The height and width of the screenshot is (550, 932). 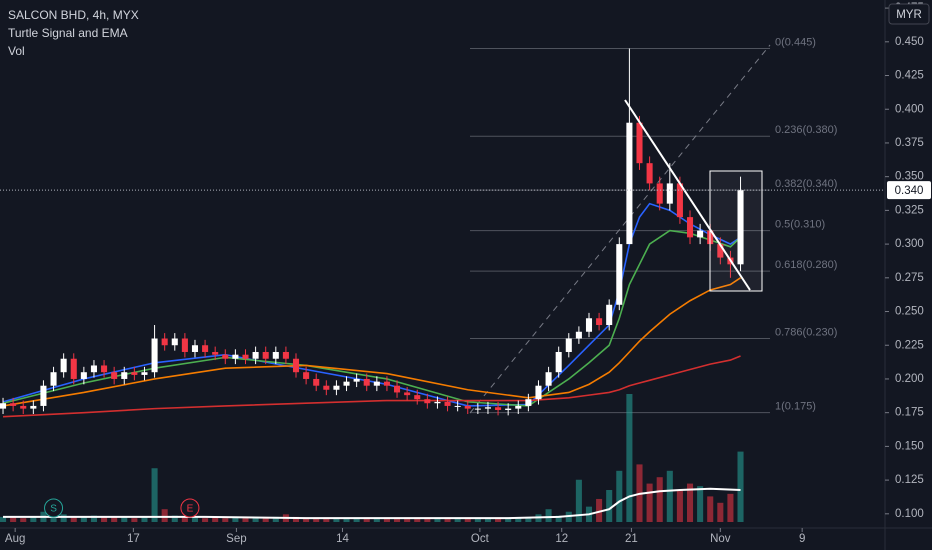 I want to click on x-tick-label: 9, so click(x=802, y=539).